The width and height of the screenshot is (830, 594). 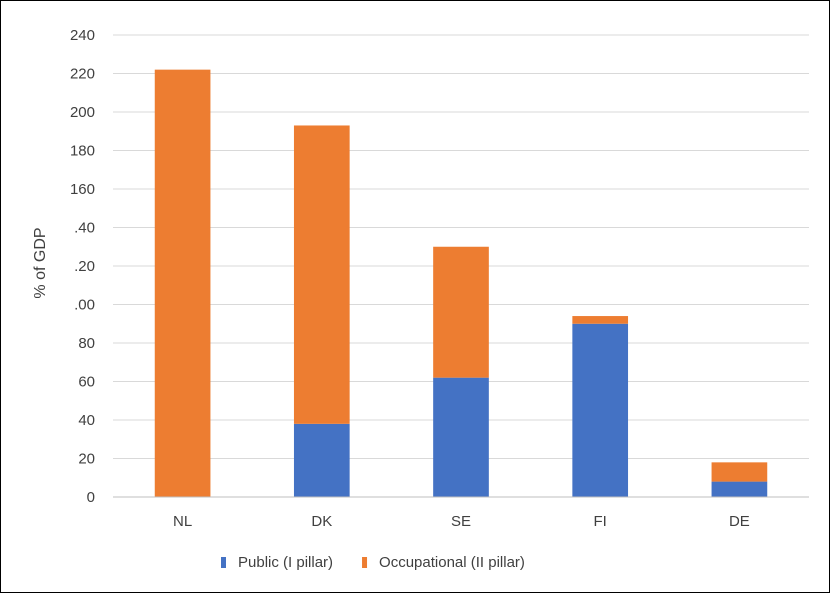 What do you see at coordinates (86, 459) in the screenshot?
I see `y-tick-label: 20` at bounding box center [86, 459].